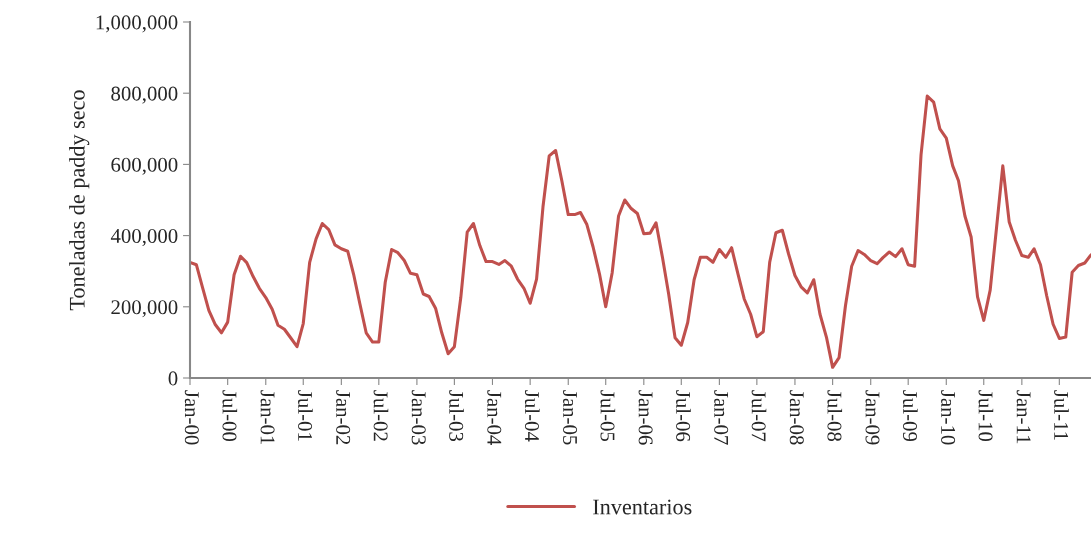 The height and width of the screenshot is (539, 1091). Describe the element at coordinates (642, 507) in the screenshot. I see `legend-label: Inventarios` at that location.